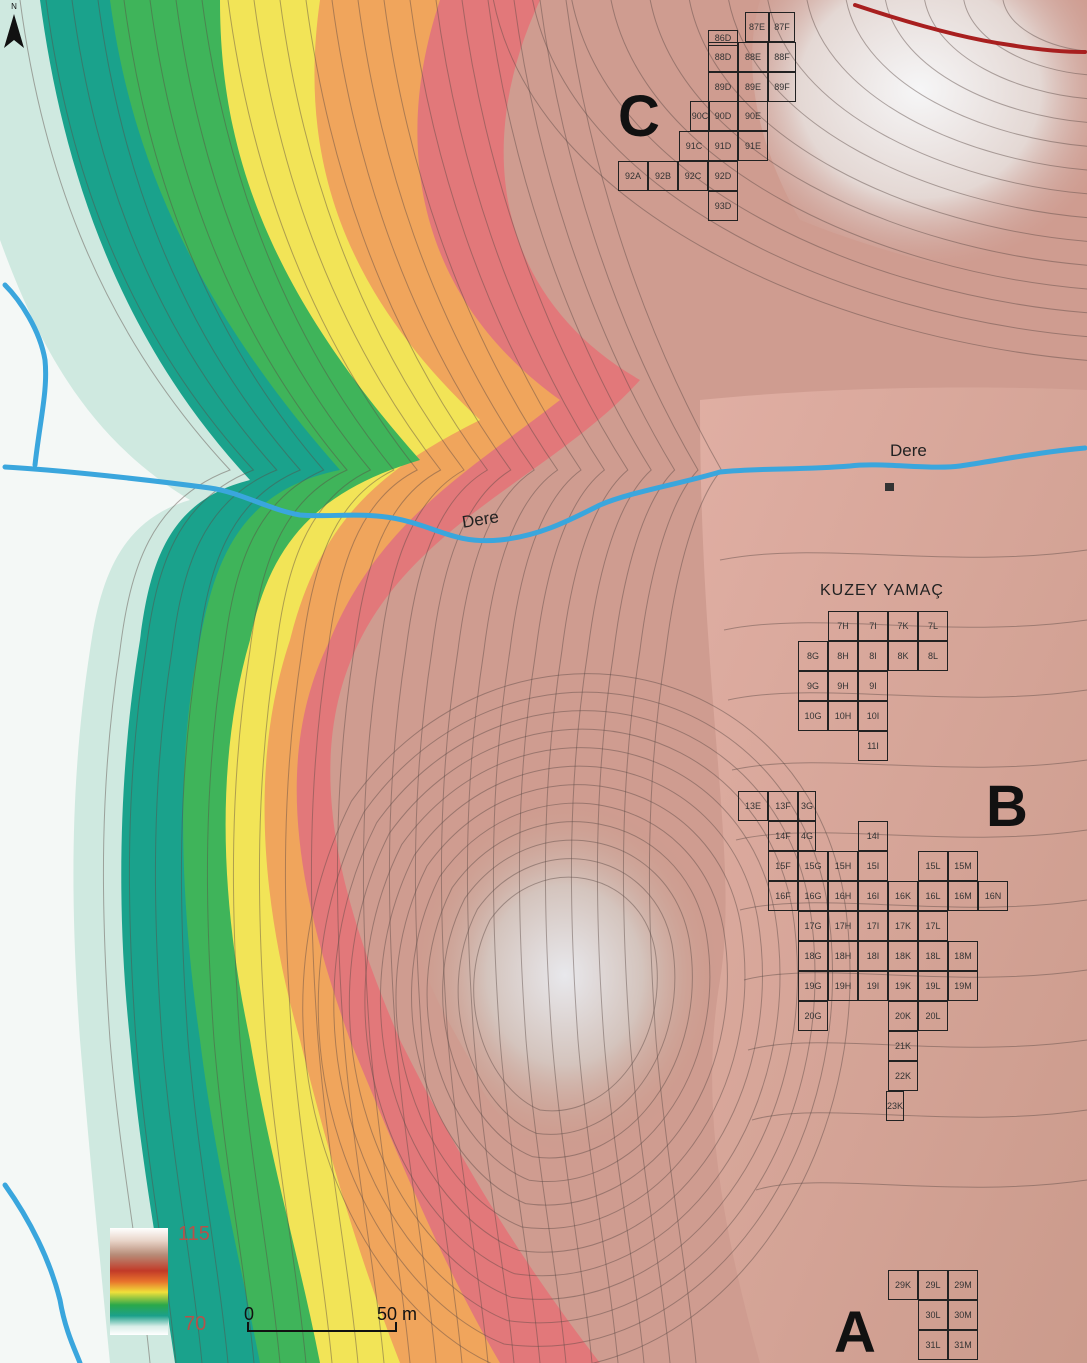 The image size is (1087, 1363). What do you see at coordinates (813, 986) in the screenshot?
I see `grid-cell: 19G` at bounding box center [813, 986].